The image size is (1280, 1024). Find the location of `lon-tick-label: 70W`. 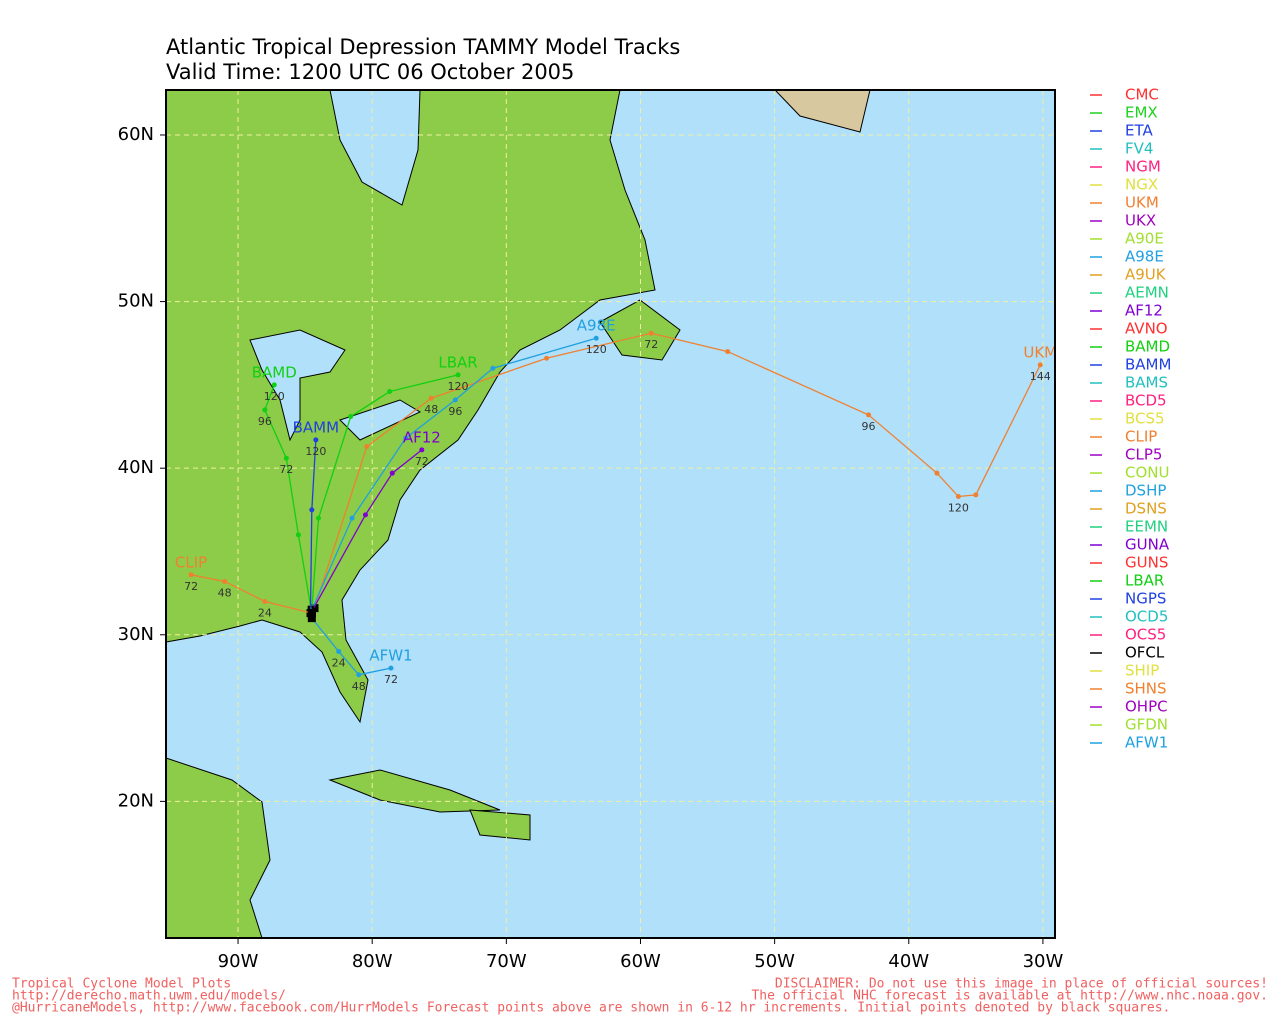

lon-tick-label: 70W is located at coordinates (506, 961).